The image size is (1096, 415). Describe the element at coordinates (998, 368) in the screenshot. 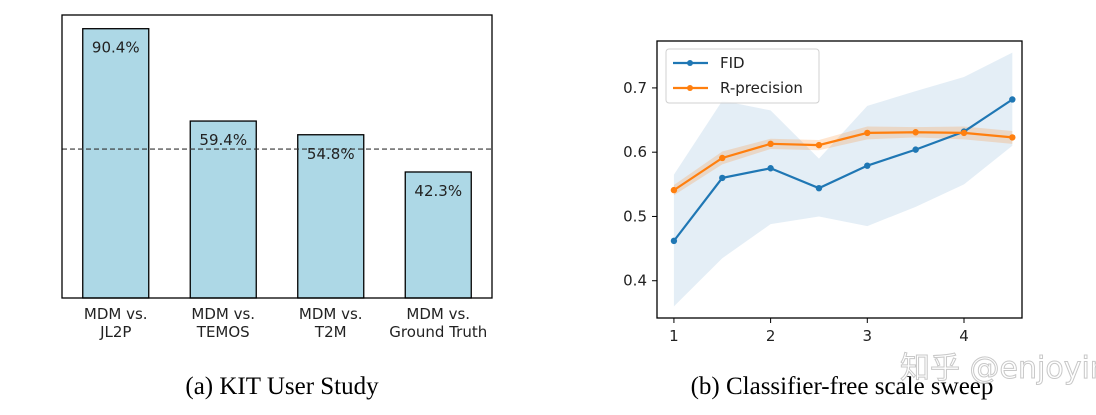

I see `watermark: 知乎 @enjoying` at that location.